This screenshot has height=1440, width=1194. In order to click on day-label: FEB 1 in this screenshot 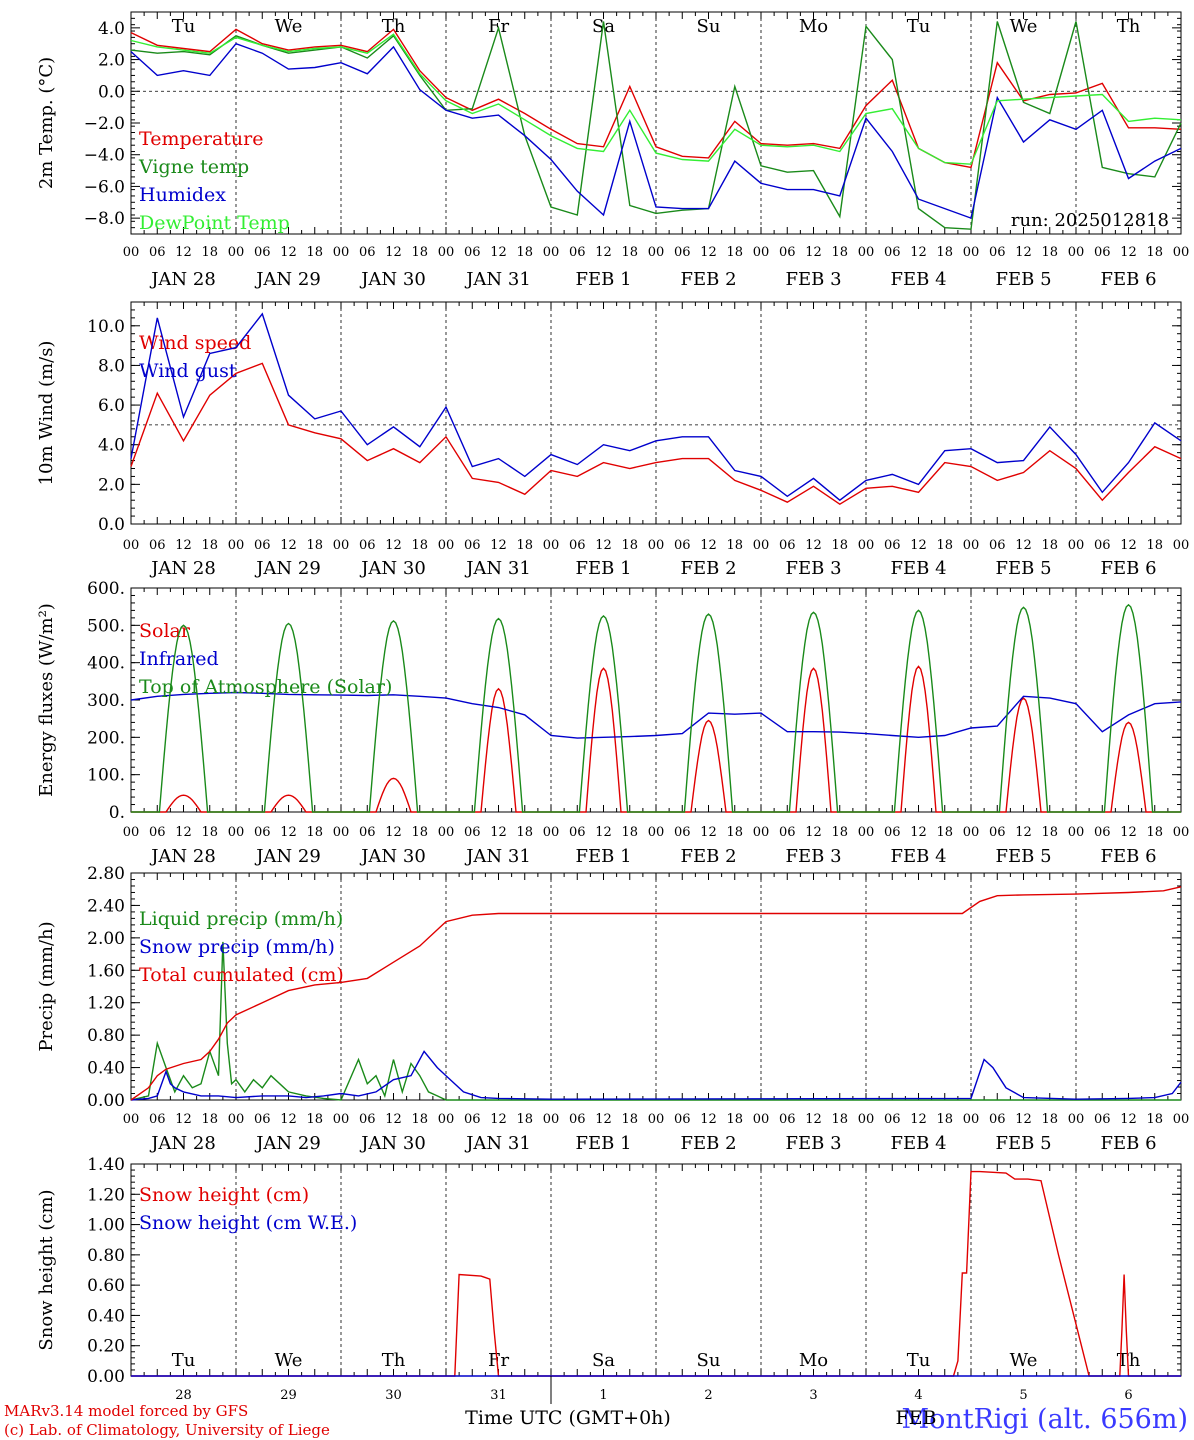, I will do `click(603, 568)`.